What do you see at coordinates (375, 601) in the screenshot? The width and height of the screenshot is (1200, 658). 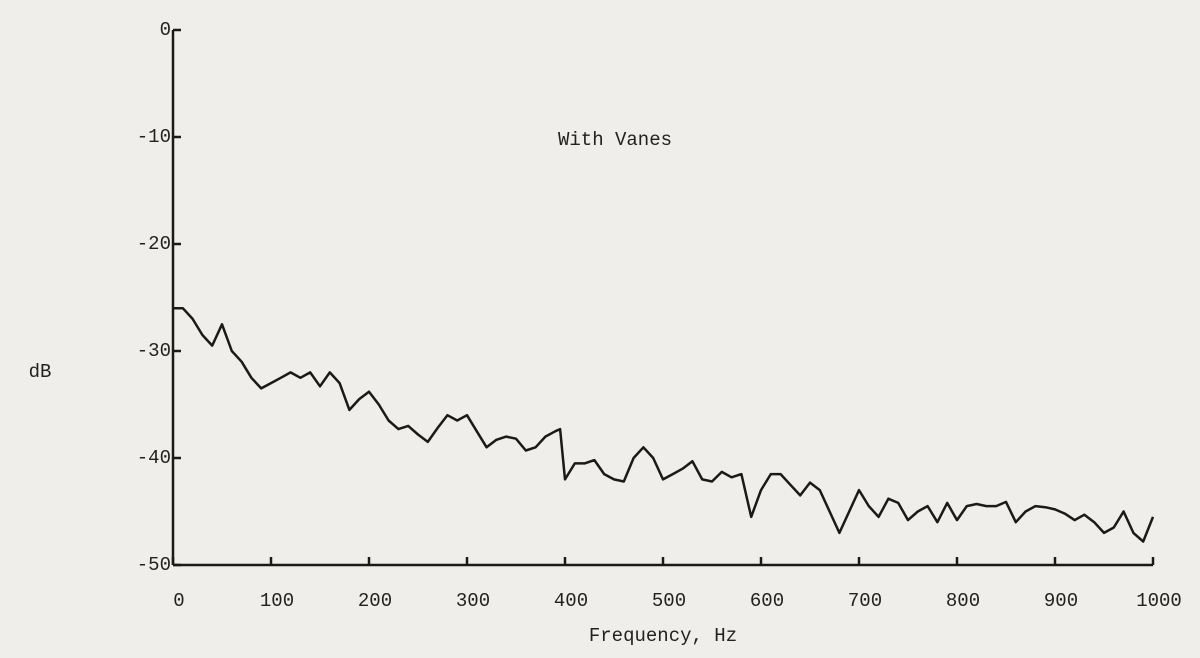 I see `x-tick-label: 200` at bounding box center [375, 601].